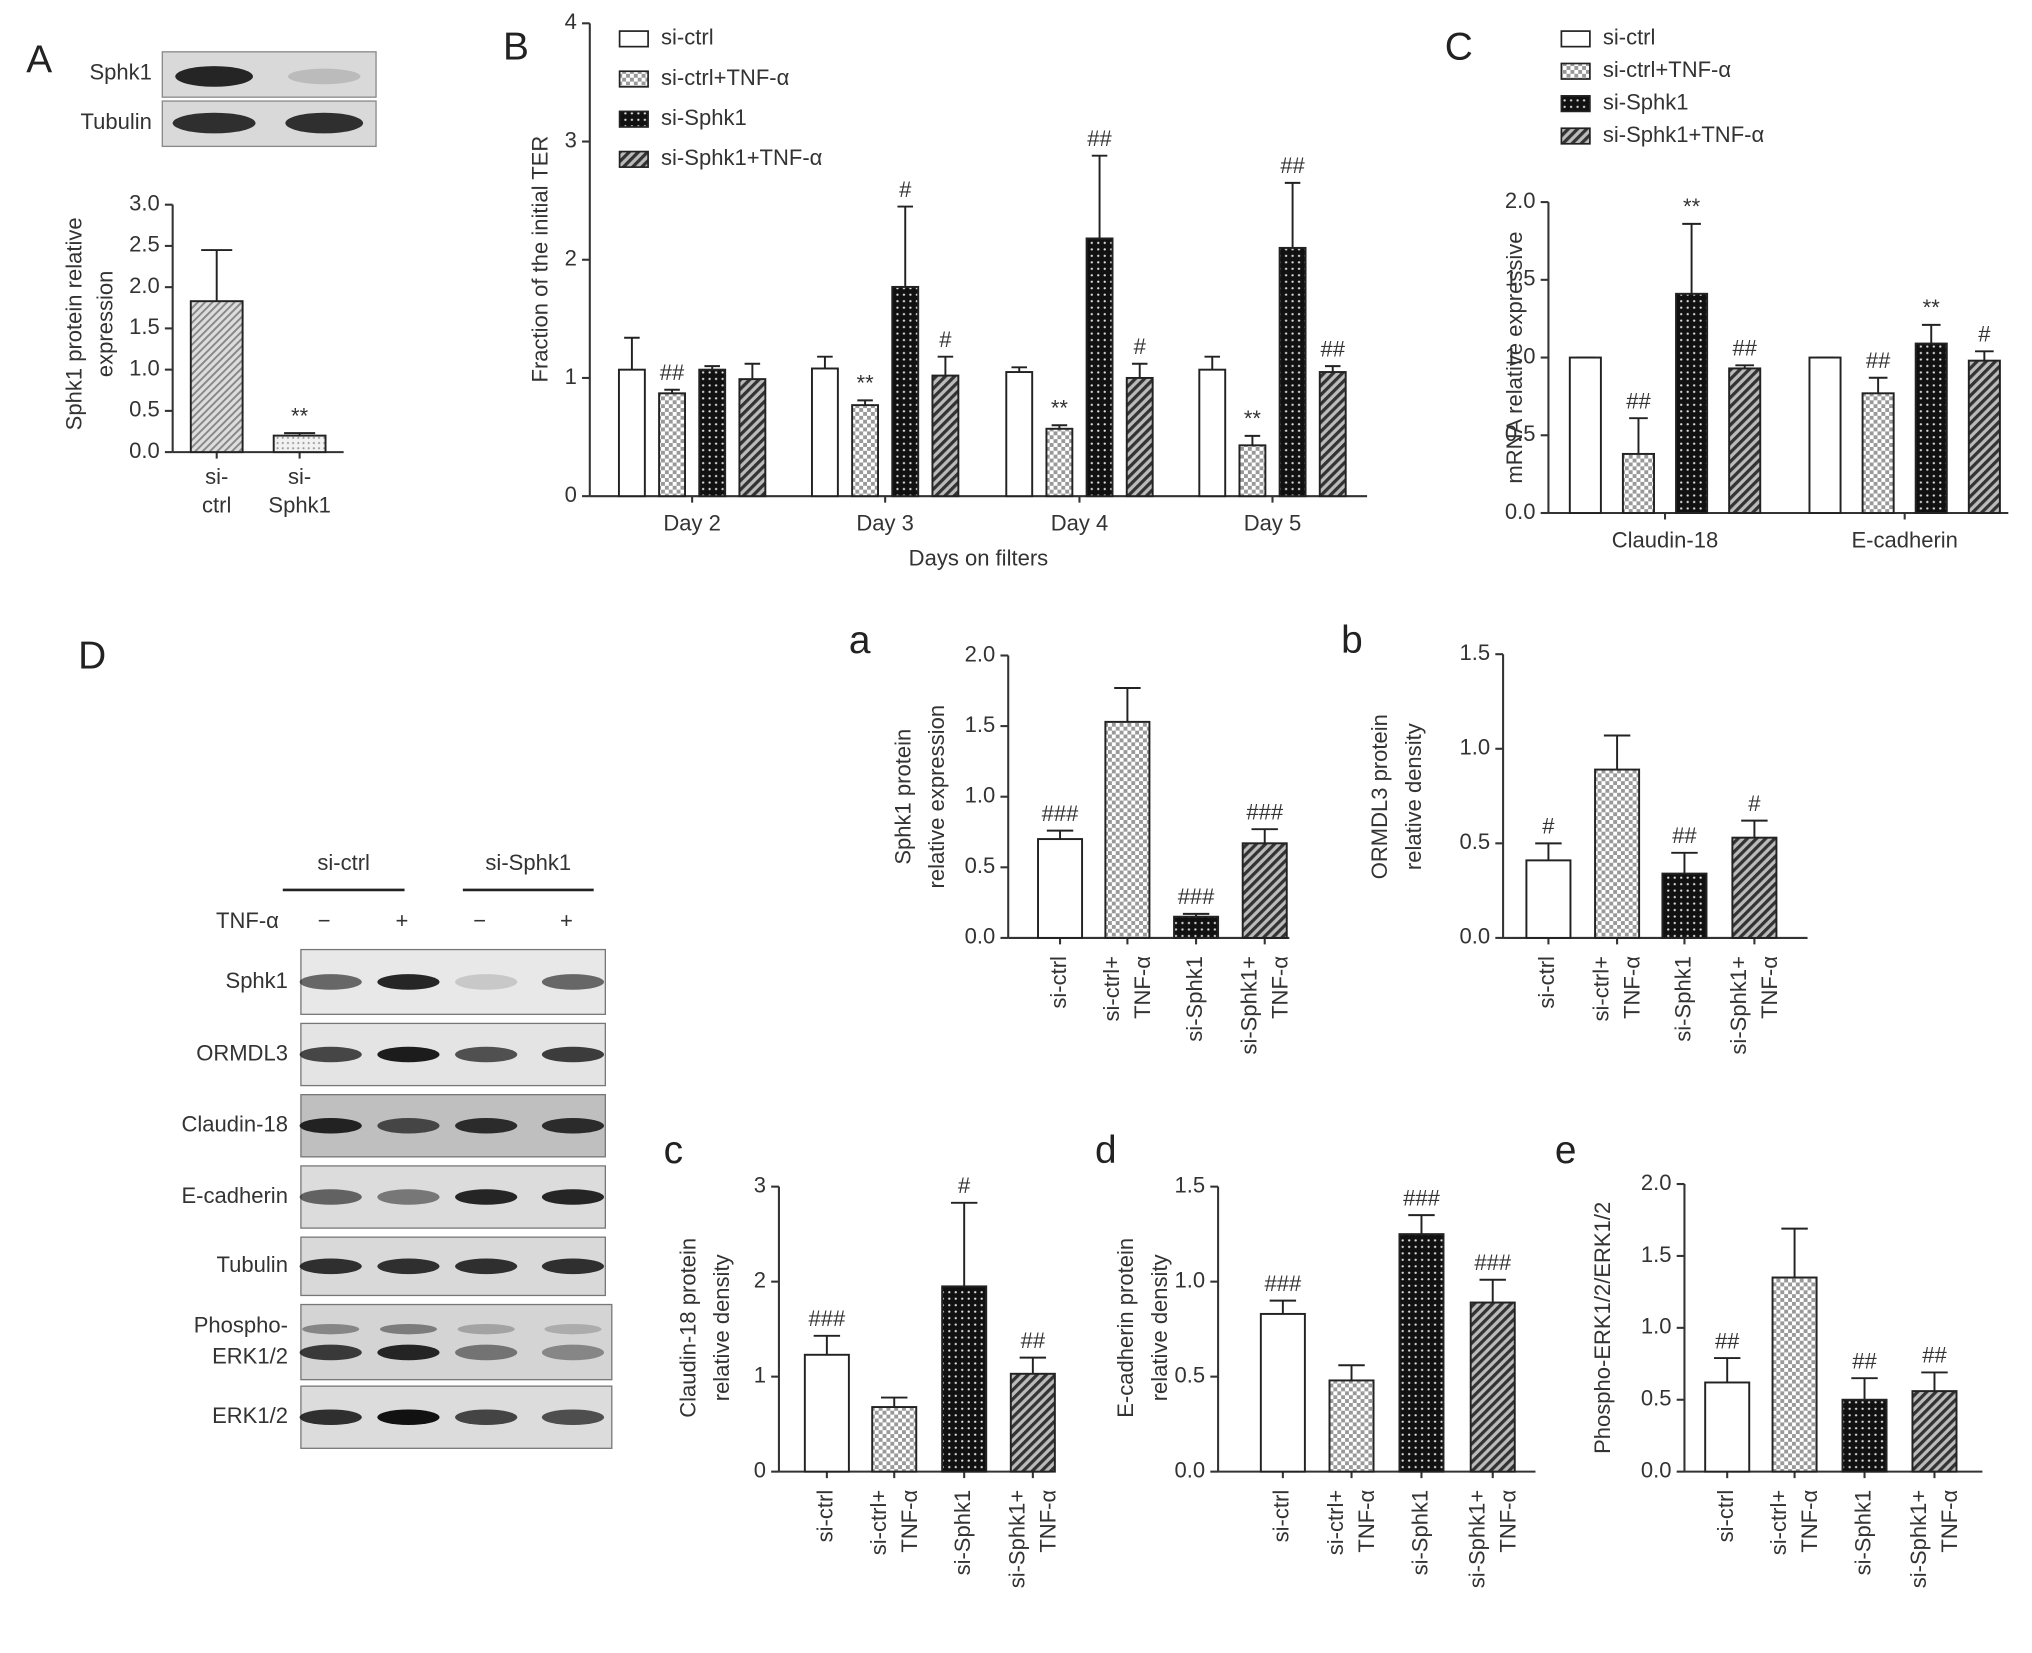 Image resolution: width=2032 pixels, height=1653 pixels. I want to click on x-tick-label: Day 5, so click(1273, 522).